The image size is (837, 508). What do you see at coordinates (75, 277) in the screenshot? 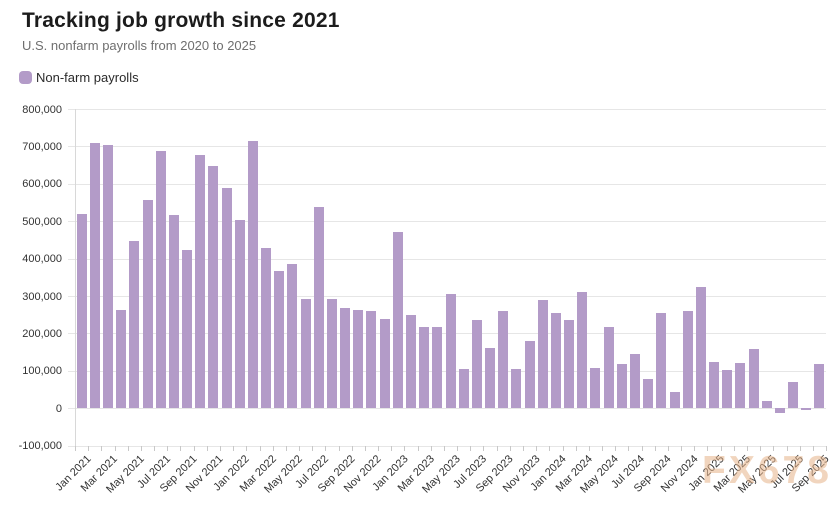
I see `y-axis-line` at bounding box center [75, 277].